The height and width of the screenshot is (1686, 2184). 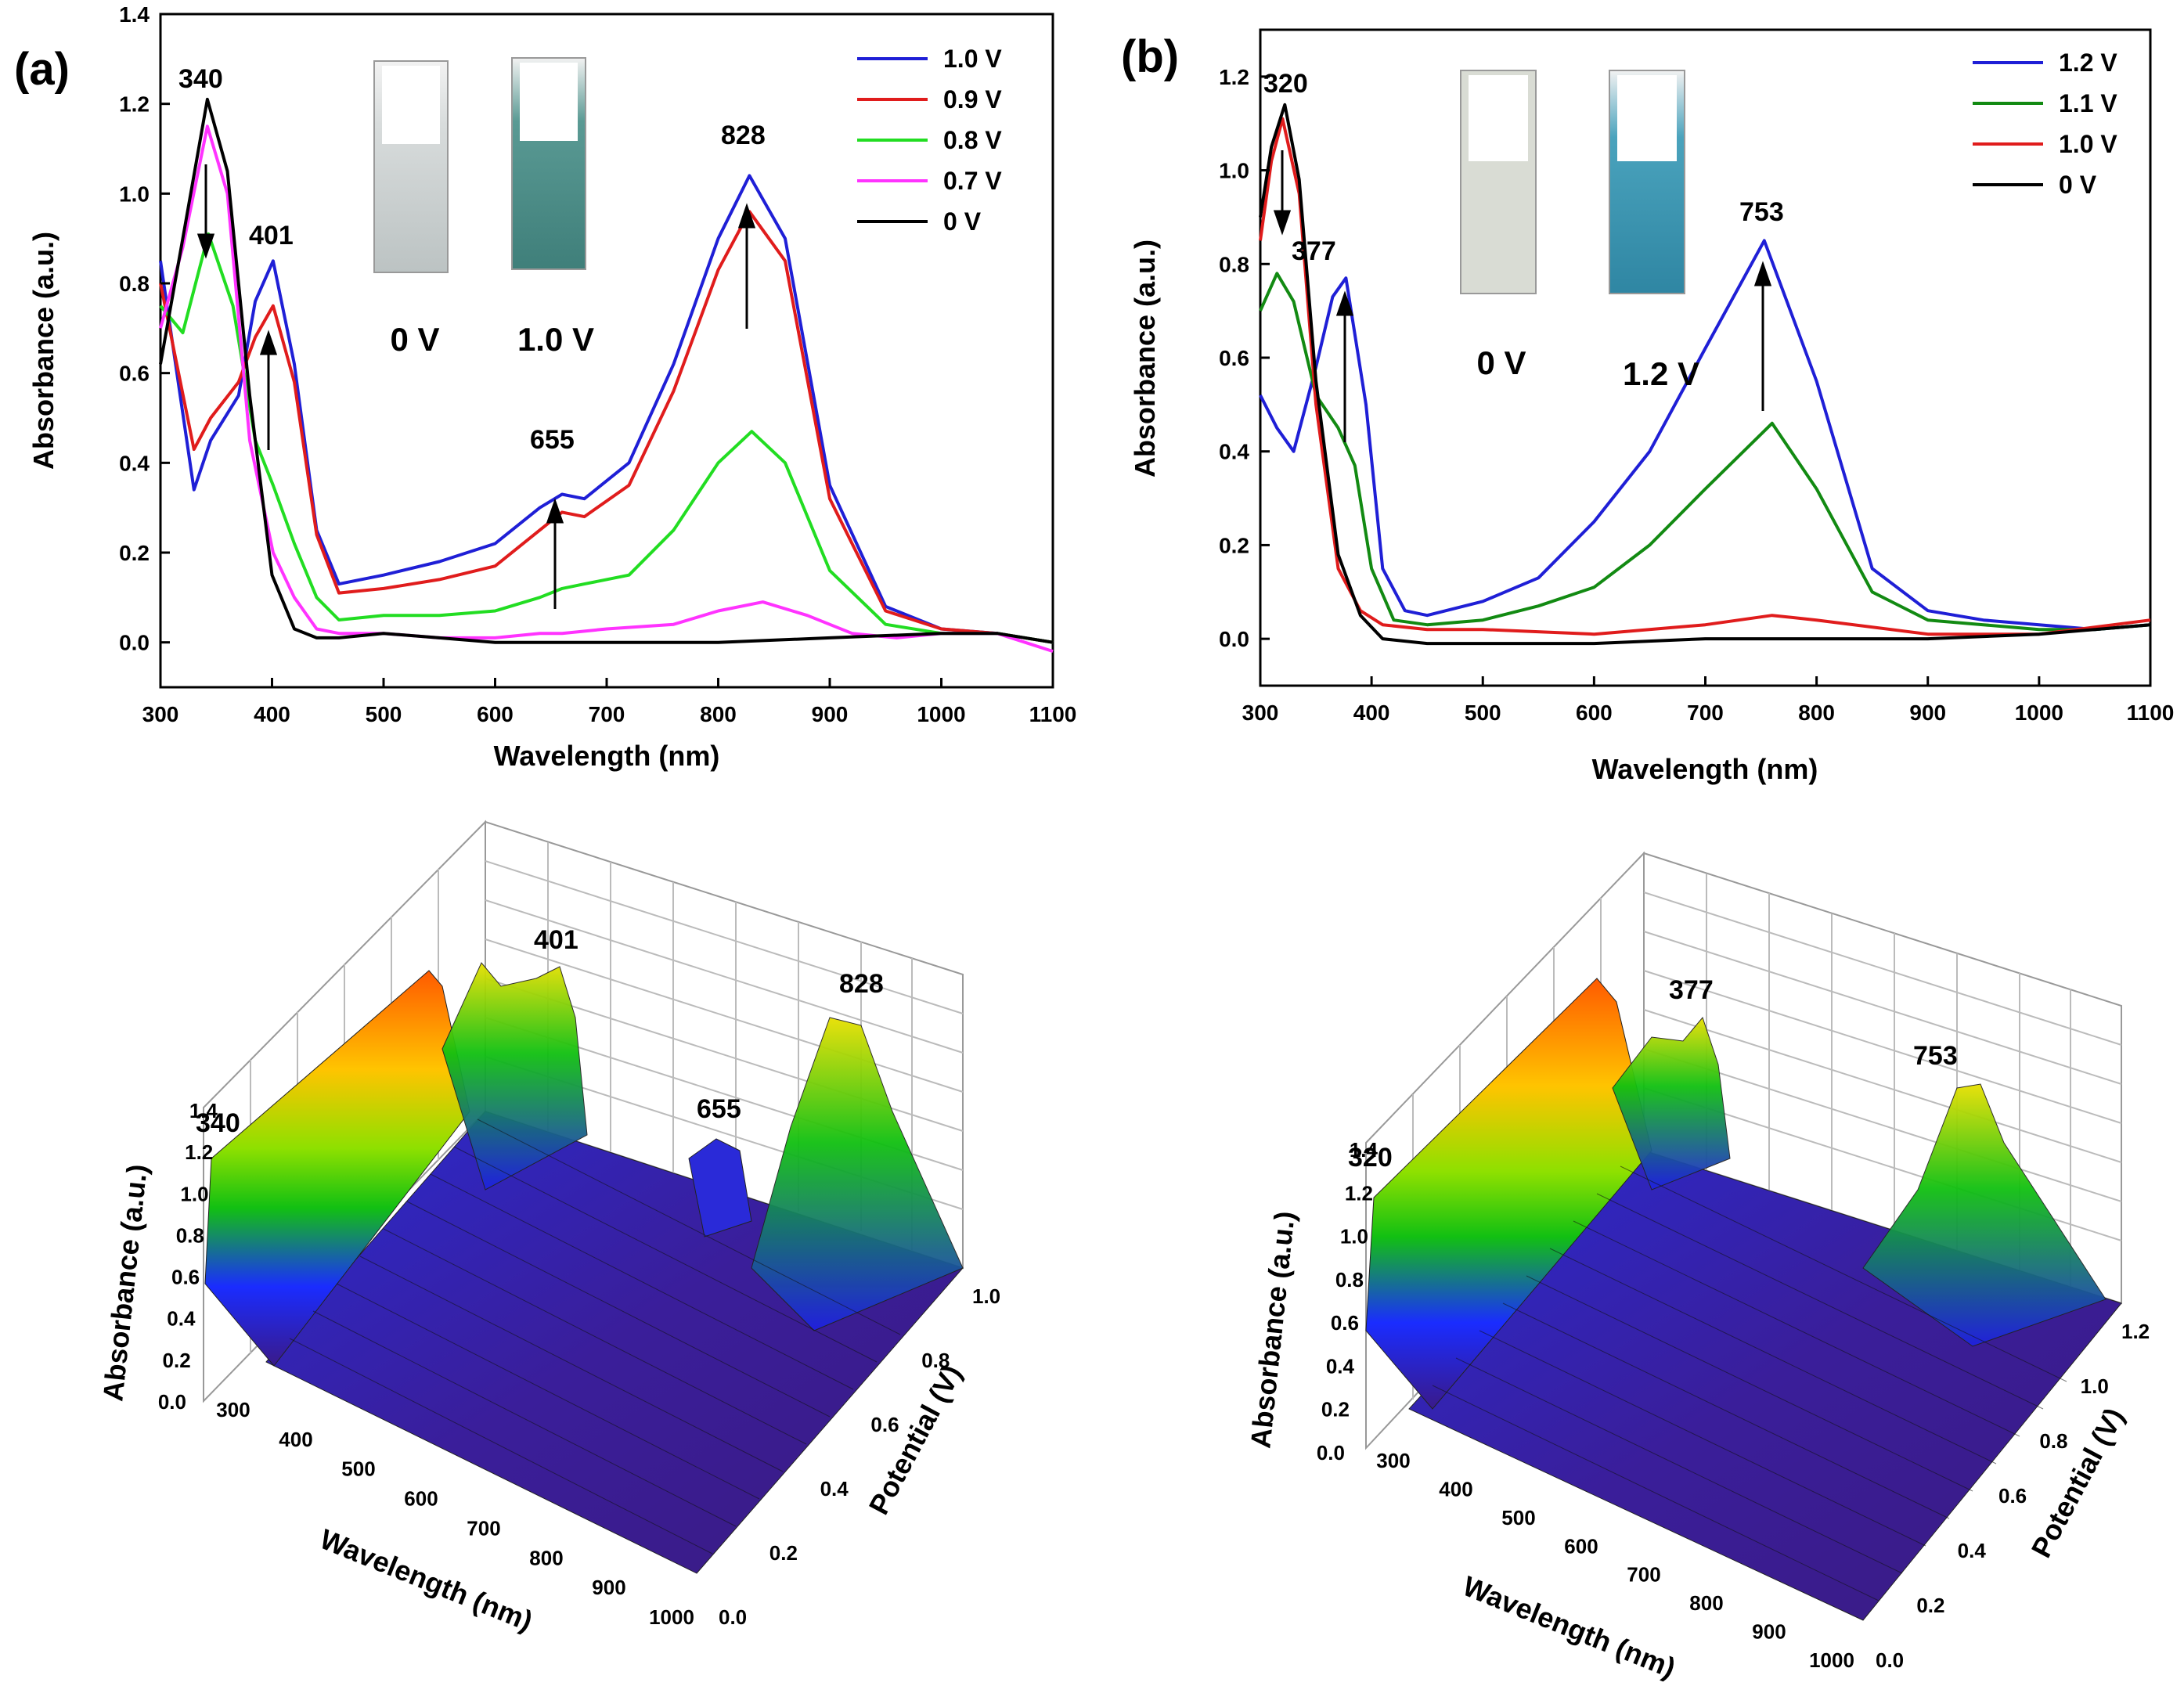 I want to click on a-y-tick-label: 0.0, so click(x=134, y=643).